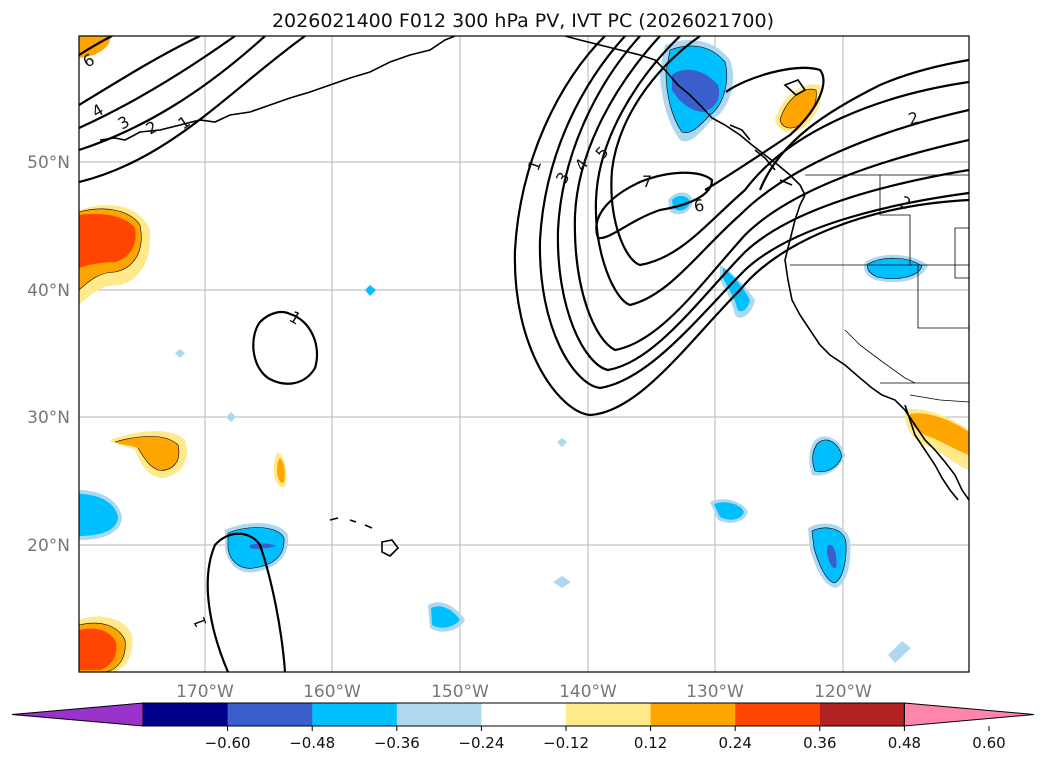 This screenshot has width=1047, height=765. What do you see at coordinates (939, 434) in the screenshot?
I see `ivt-blob-baja-core` at bounding box center [939, 434].